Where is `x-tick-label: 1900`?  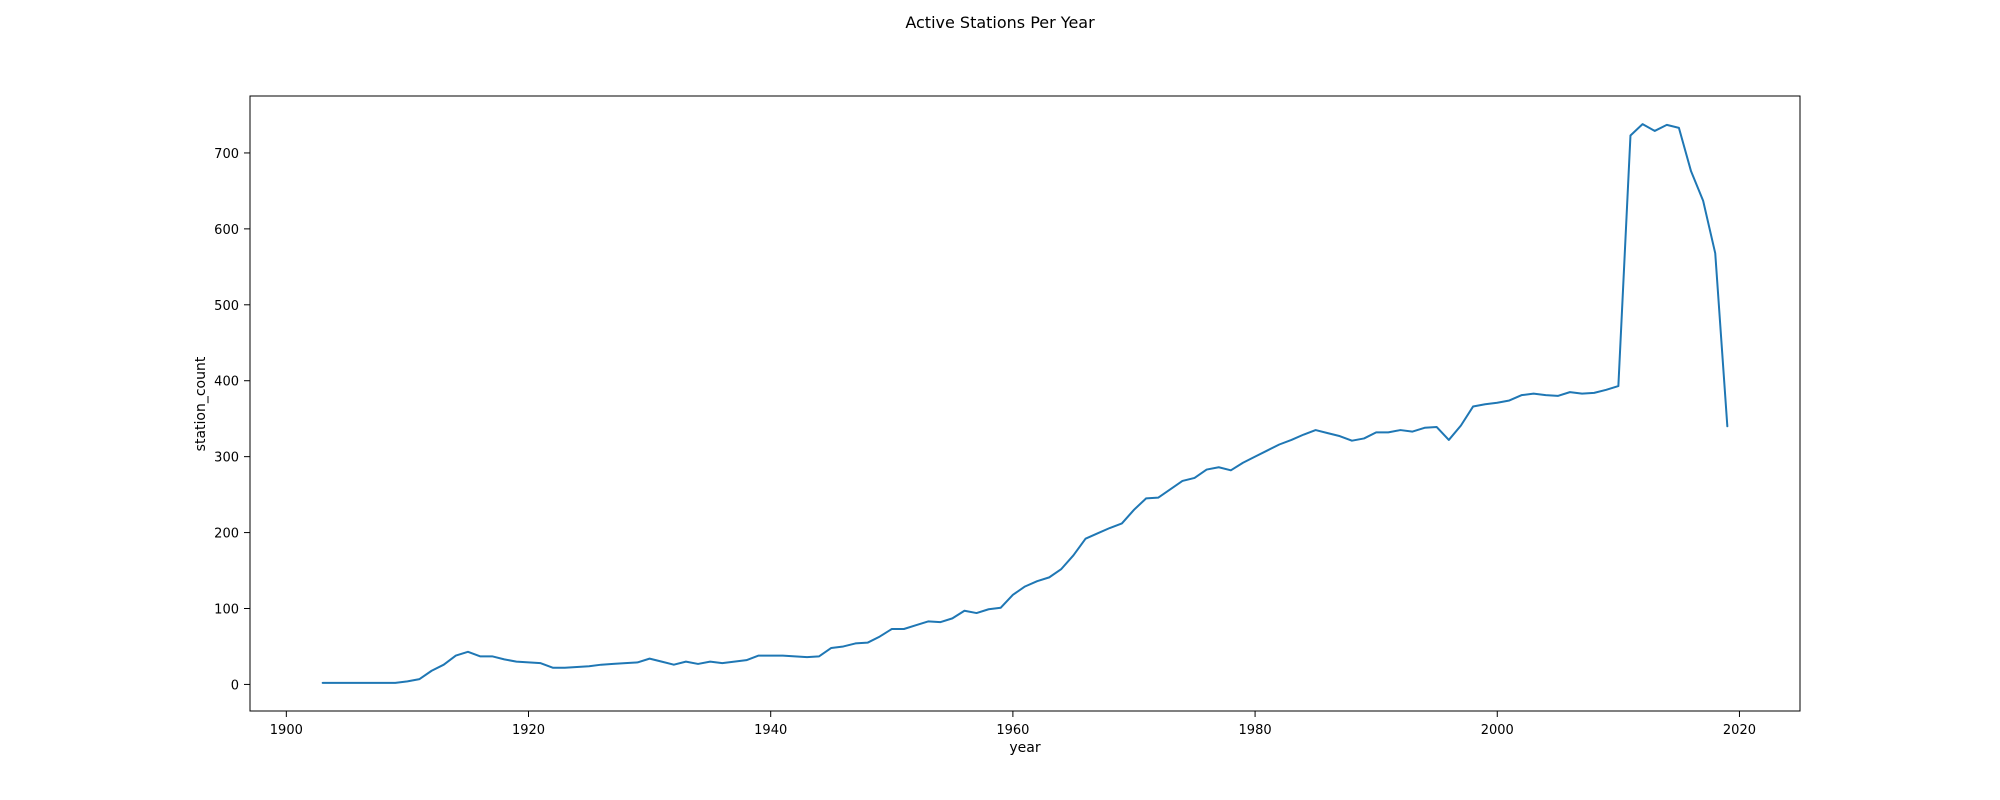
x-tick-label: 1900 is located at coordinates (286, 730).